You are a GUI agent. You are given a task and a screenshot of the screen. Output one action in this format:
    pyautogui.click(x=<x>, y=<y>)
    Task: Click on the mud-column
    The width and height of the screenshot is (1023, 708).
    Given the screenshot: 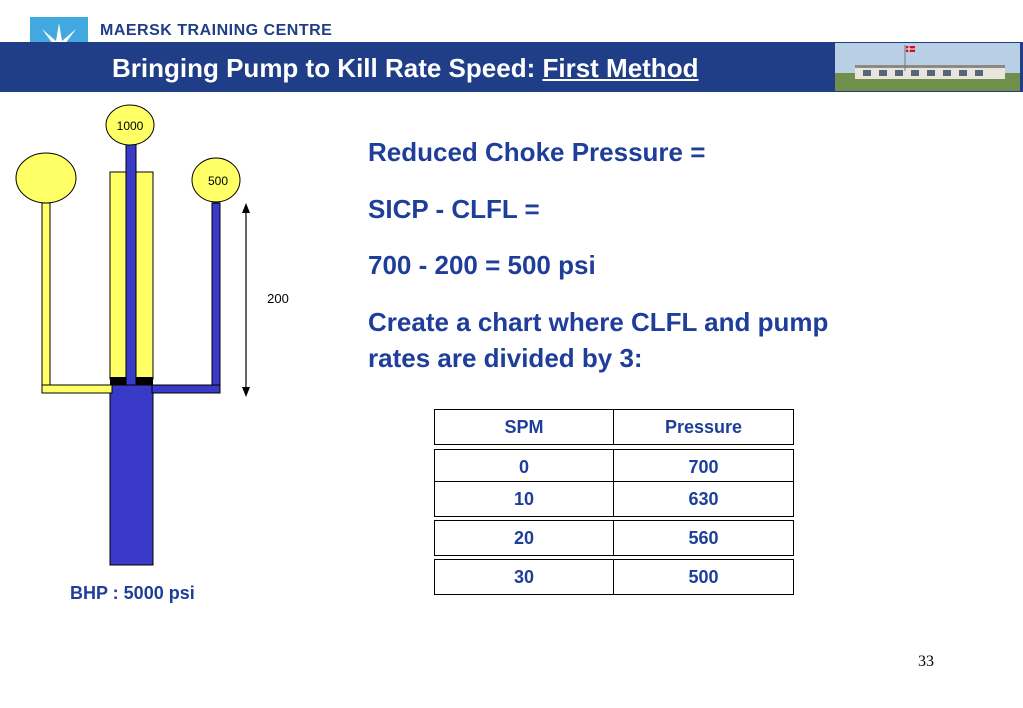 What is the action you would take?
    pyautogui.click(x=131, y=475)
    